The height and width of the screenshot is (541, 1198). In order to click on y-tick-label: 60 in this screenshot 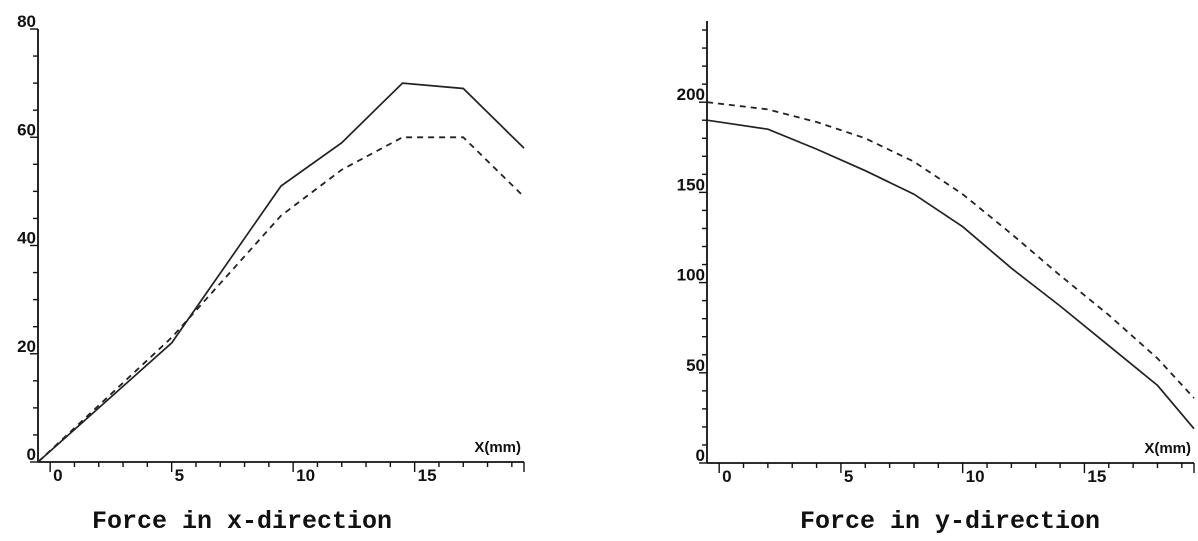, I will do `click(26, 129)`.